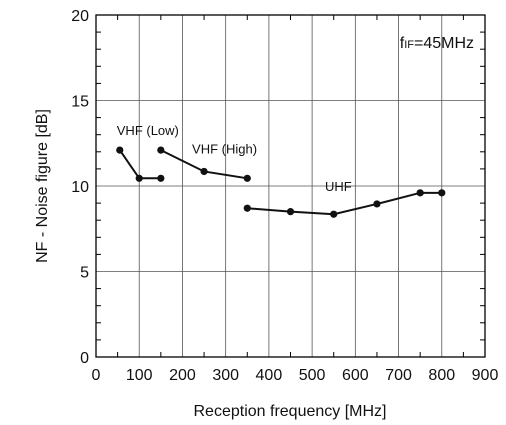 The width and height of the screenshot is (506, 425). Describe the element at coordinates (224, 148) in the screenshot. I see `series-label: VHF (High)` at that location.